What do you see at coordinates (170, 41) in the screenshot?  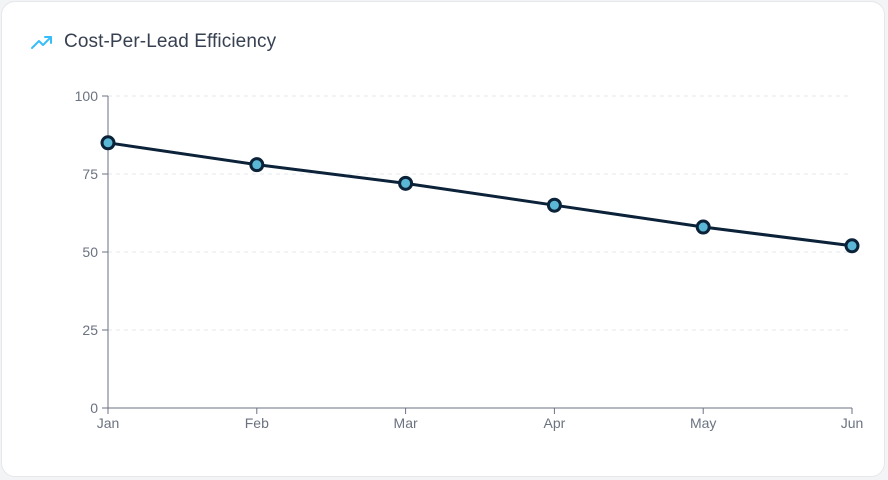 I see `chart-title: Cost-Per-Lead Efficiency` at bounding box center [170, 41].